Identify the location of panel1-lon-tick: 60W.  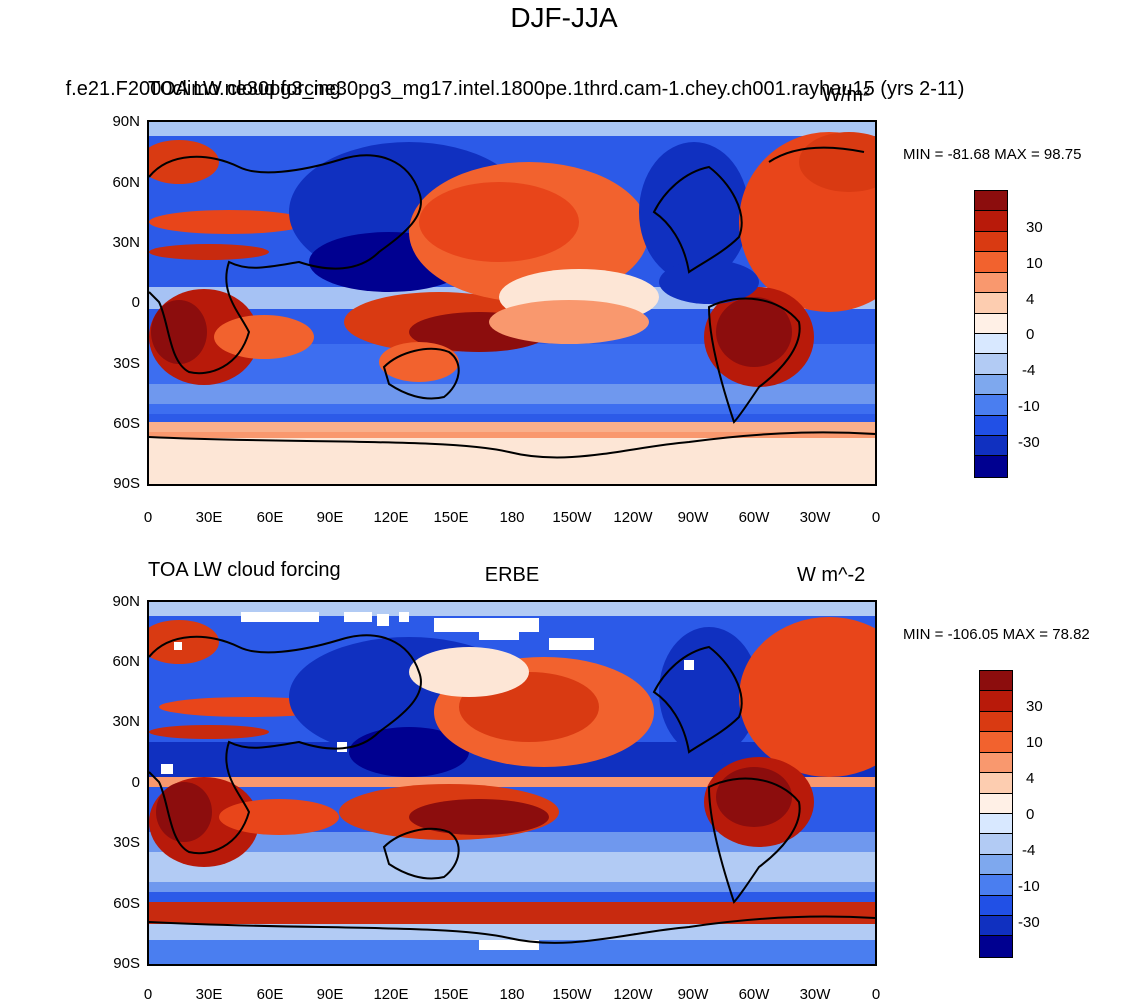
(754, 517).